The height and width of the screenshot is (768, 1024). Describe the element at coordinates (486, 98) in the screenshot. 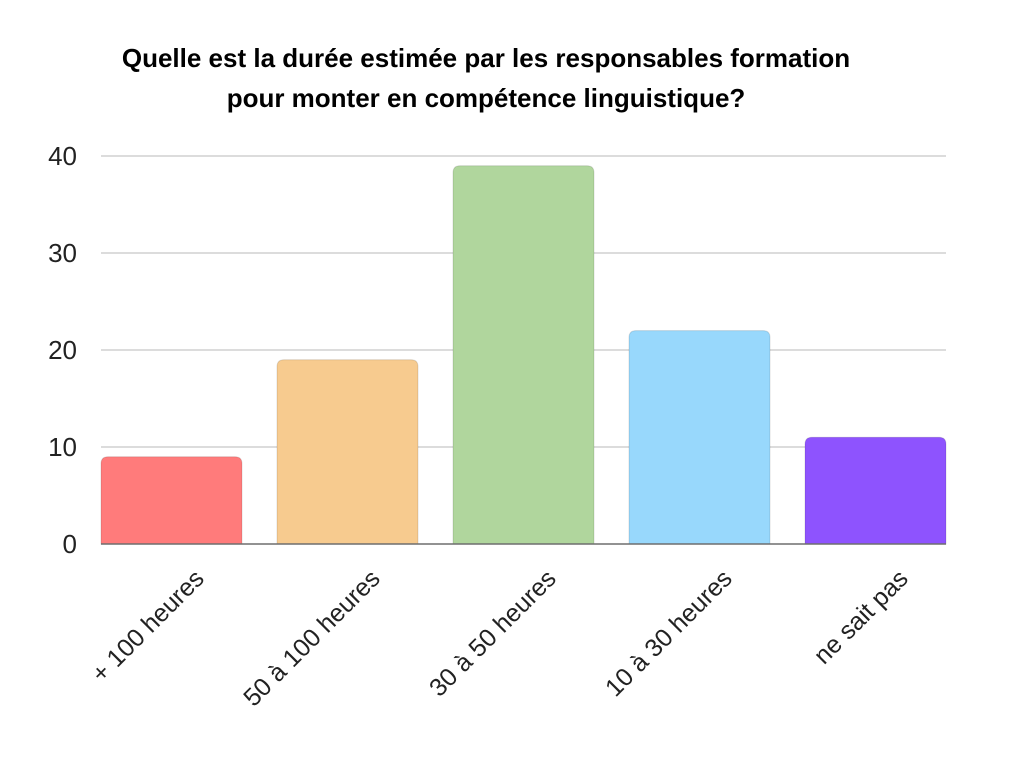

I see `chart-title-line-2: pour monter en compétence linguistique?` at that location.